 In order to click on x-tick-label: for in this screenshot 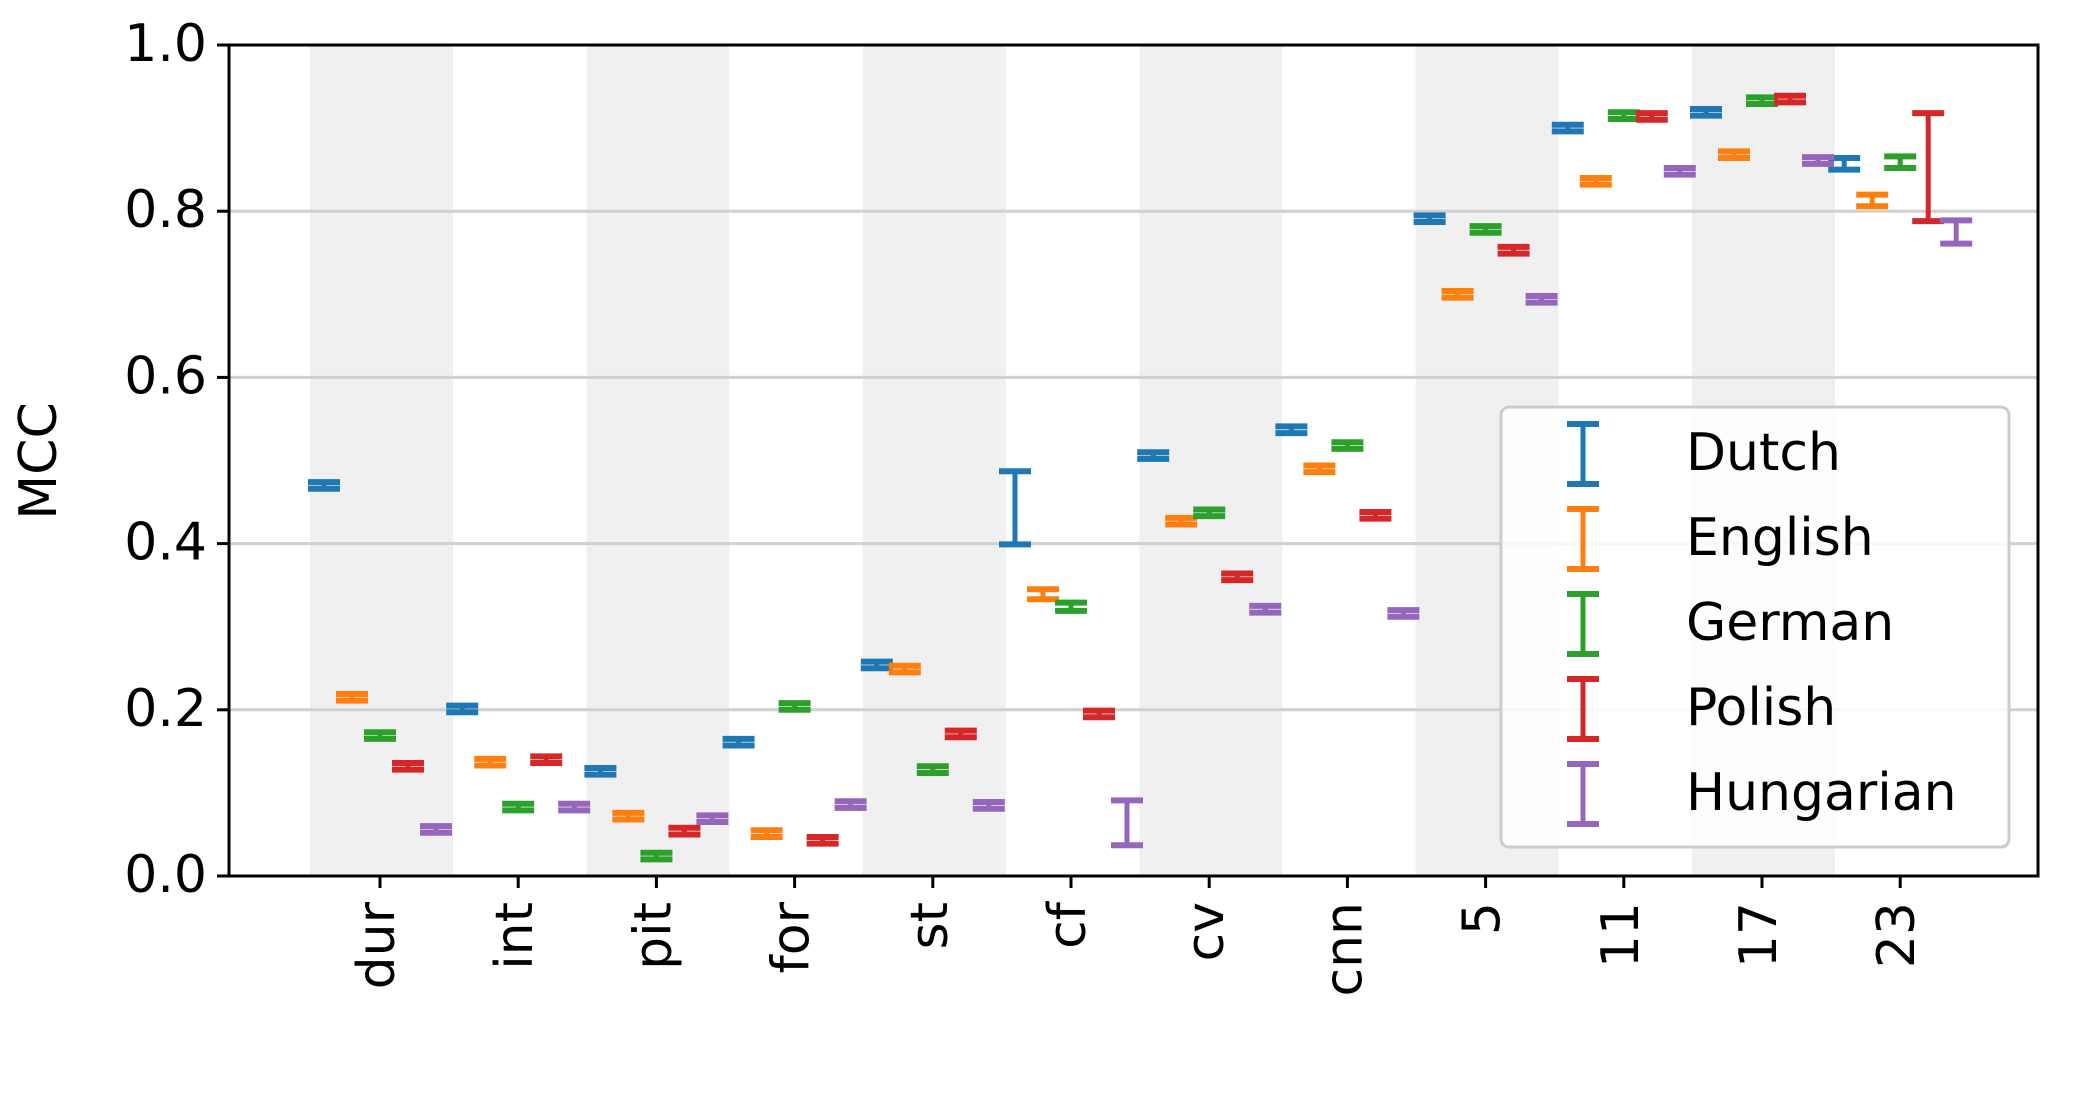, I will do `click(792, 937)`.